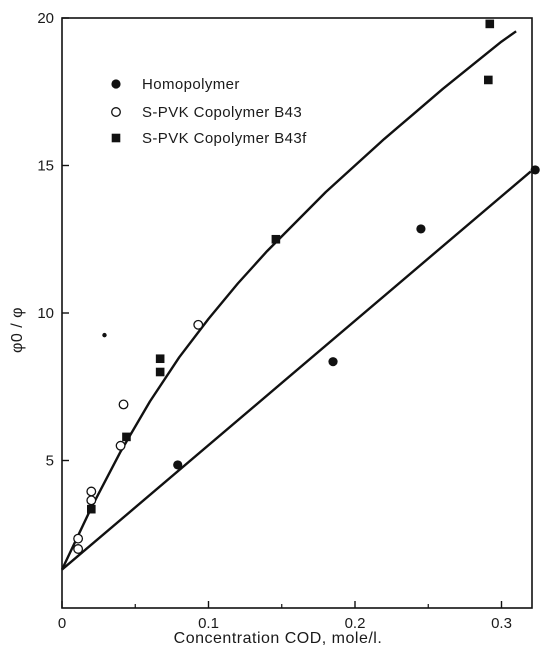 The height and width of the screenshot is (647, 545). I want to click on legend-label: S-PVK Copolymer B43f, so click(224, 138).